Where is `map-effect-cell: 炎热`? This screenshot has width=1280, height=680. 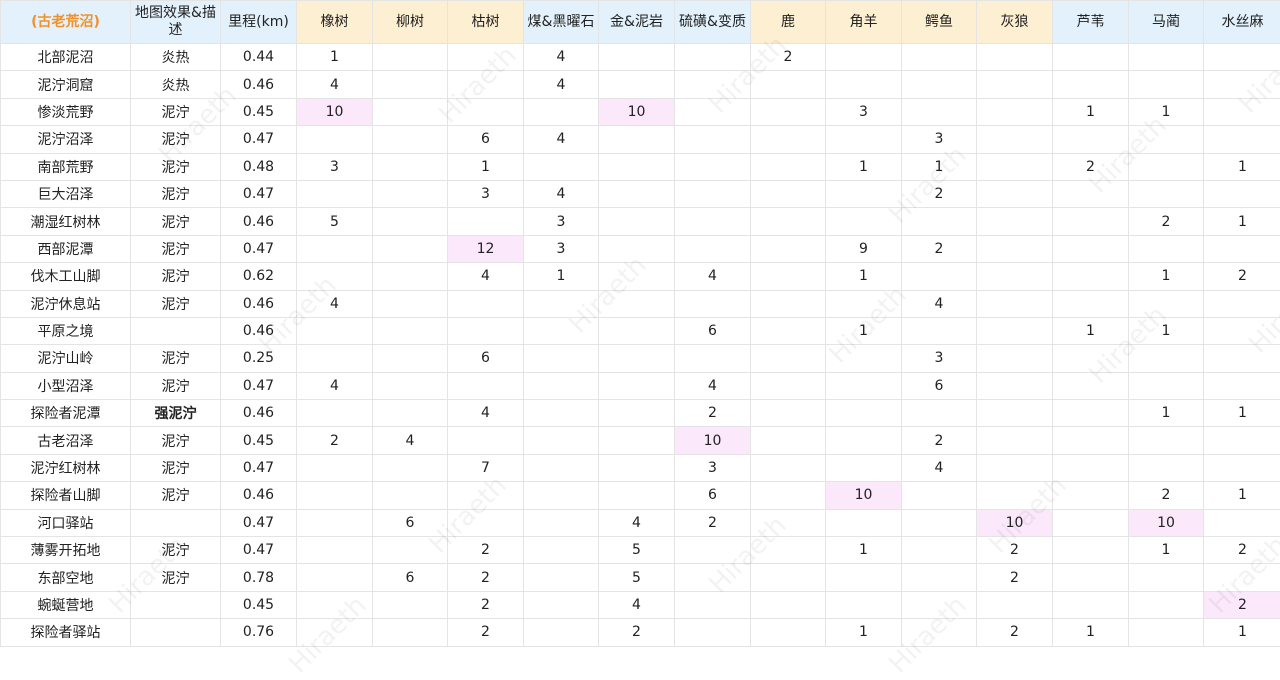 map-effect-cell: 炎热 is located at coordinates (176, 84).